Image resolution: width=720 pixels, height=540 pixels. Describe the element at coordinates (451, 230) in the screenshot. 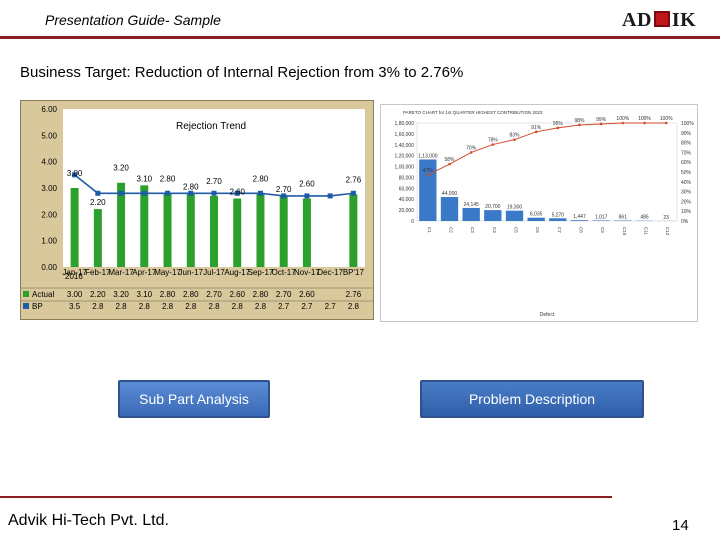

I see `pareto-category-label: C2` at that location.